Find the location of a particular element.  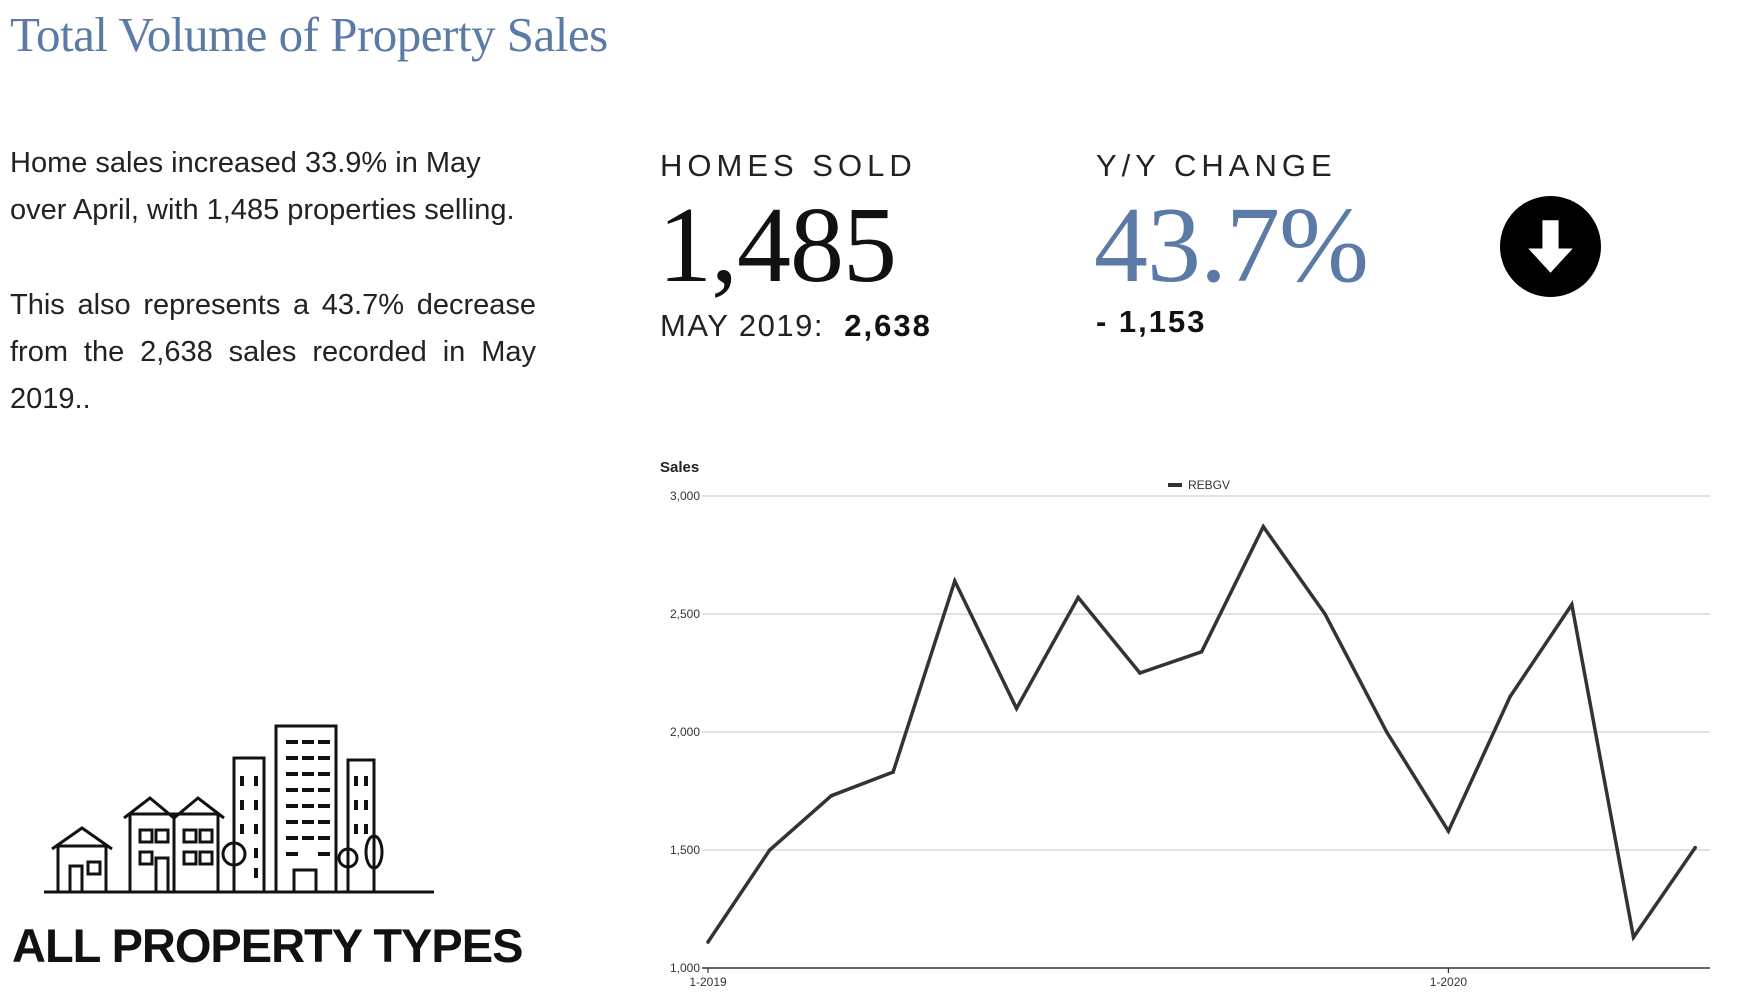

y-tick-label: 1,500 is located at coordinates (685, 850).